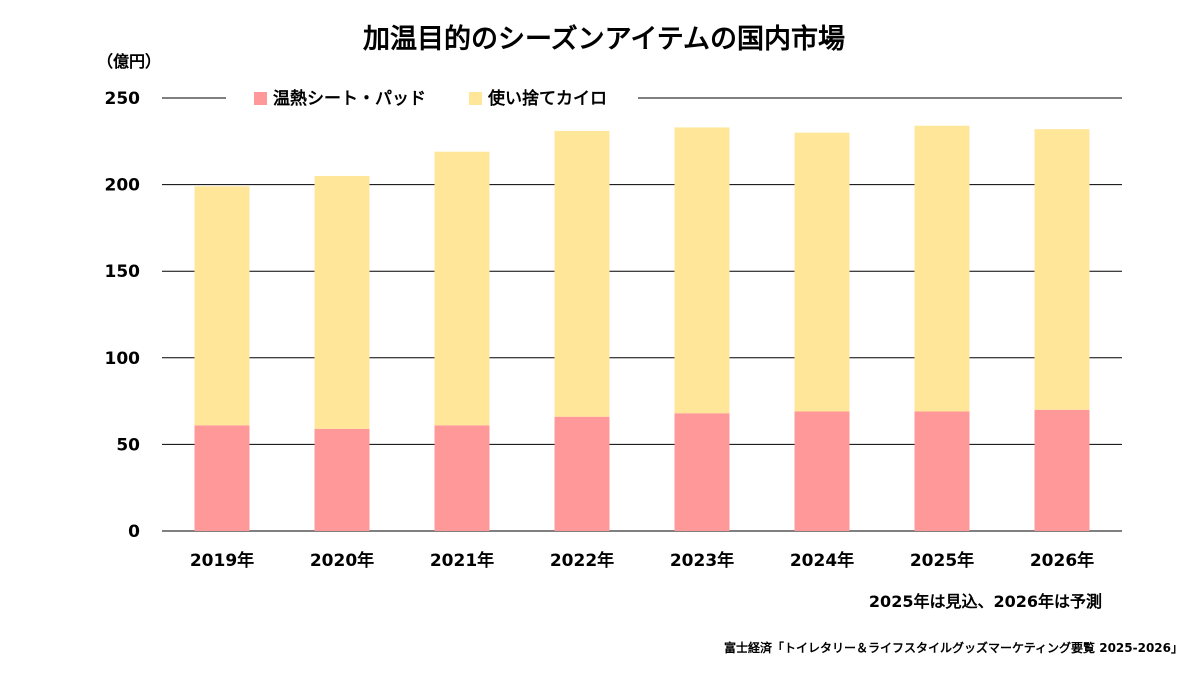 This screenshot has width=1200, height=675. What do you see at coordinates (942, 471) in the screenshot?
I see `bar-heat-pad-2025年` at bounding box center [942, 471].